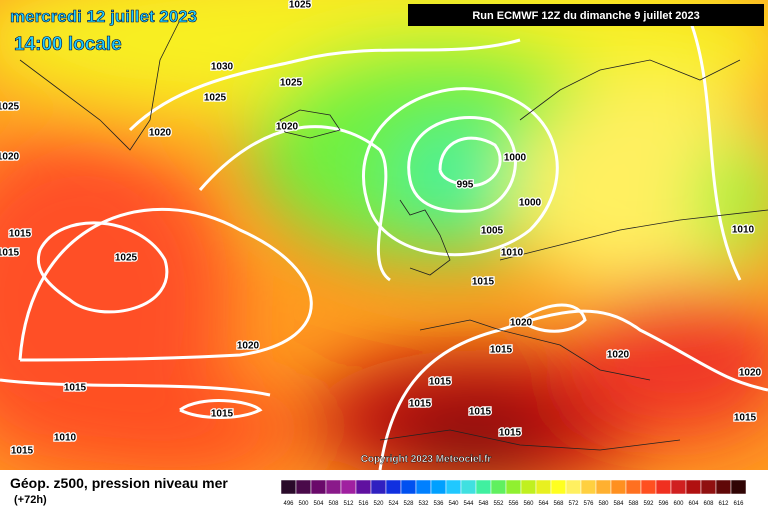 This screenshot has width=768, height=512. What do you see at coordinates (468, 504) in the screenshot?
I see `scale-label: 544` at bounding box center [468, 504].